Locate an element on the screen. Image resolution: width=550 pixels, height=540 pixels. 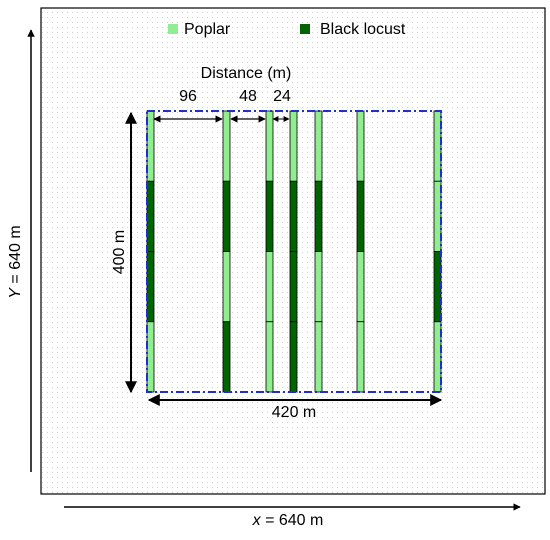
y-axis-var: Y is located at coordinates (15, 293).